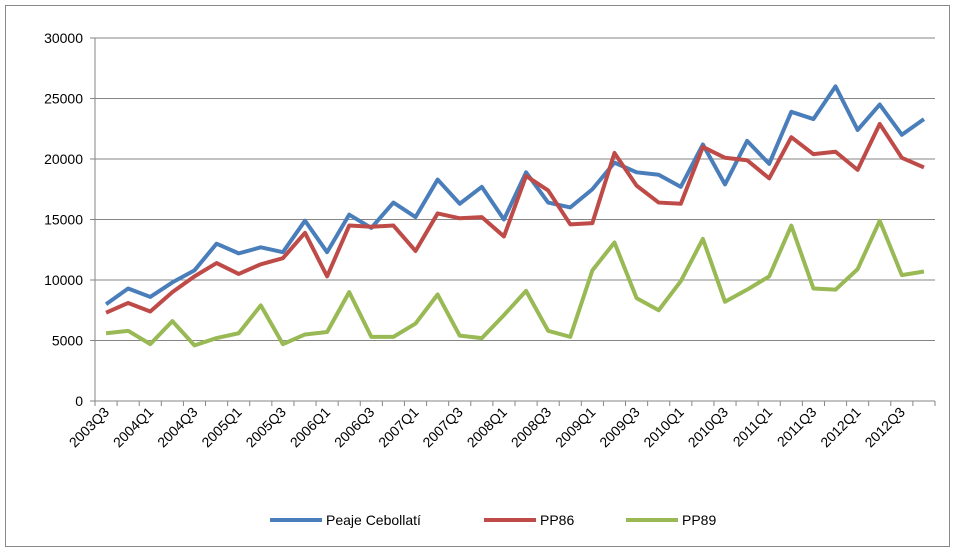 The width and height of the screenshot is (956, 552). What do you see at coordinates (63, 220) in the screenshot?
I see `y-tick-label: 15000` at bounding box center [63, 220].